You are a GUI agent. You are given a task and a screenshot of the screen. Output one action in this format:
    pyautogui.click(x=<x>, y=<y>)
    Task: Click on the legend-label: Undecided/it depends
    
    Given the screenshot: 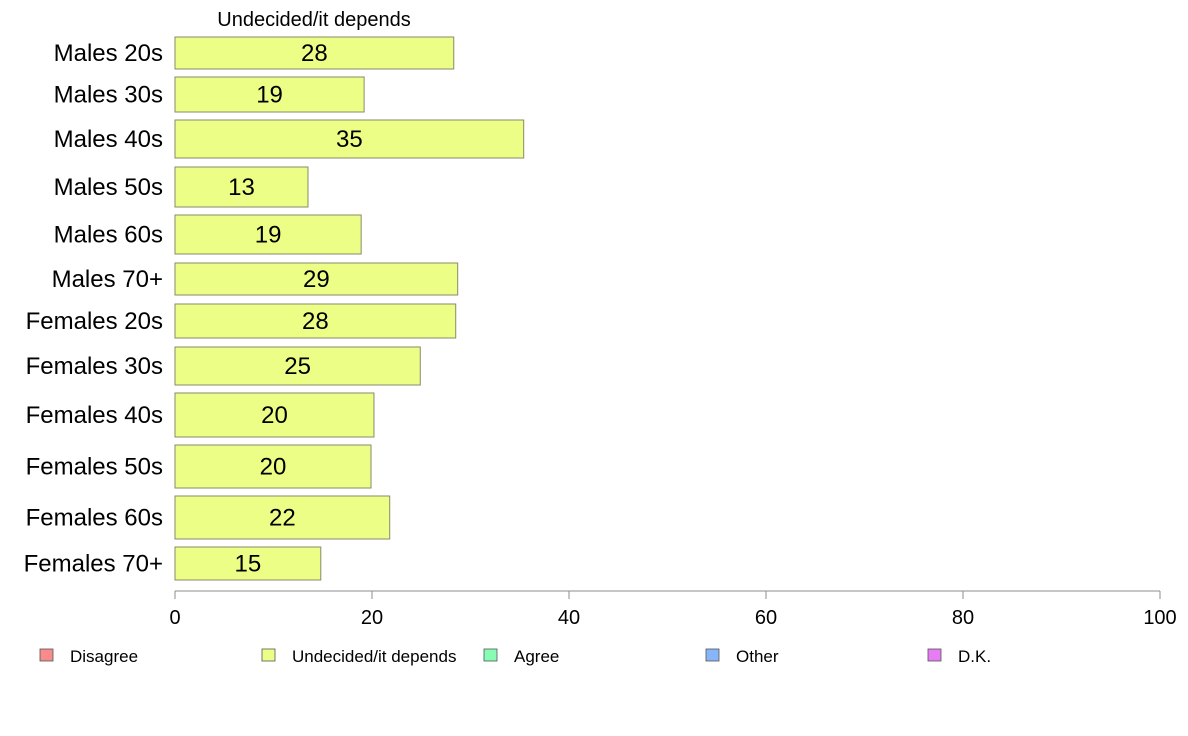 What is the action you would take?
    pyautogui.click(x=374, y=656)
    